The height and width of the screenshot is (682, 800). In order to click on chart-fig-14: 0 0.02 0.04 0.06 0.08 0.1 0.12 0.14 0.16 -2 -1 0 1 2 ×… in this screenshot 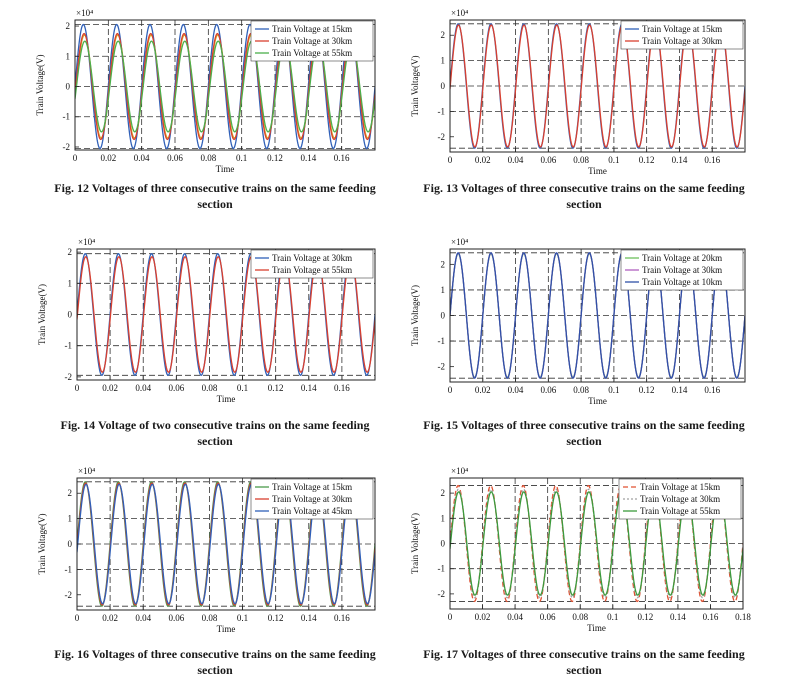, I will do `click(206, 320)`.